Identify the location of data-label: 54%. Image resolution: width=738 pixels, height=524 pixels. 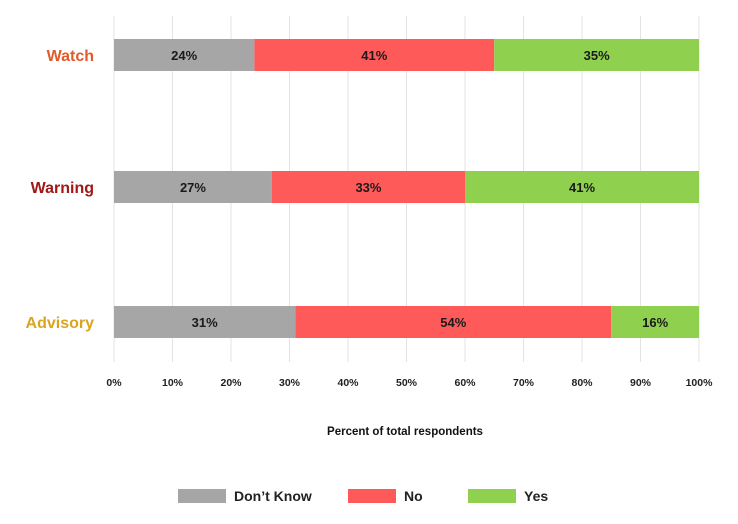
(453, 322).